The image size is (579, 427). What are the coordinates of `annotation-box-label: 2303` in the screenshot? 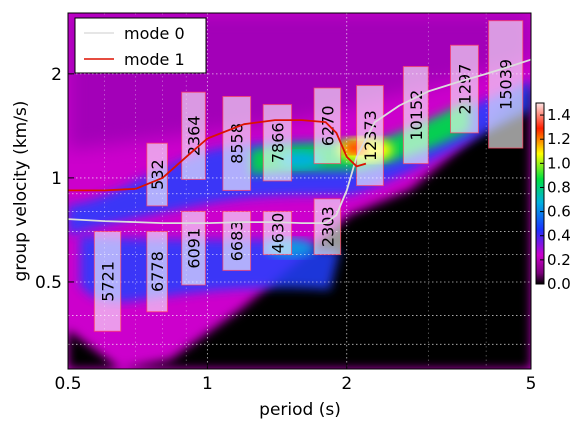 It's located at (327, 226).